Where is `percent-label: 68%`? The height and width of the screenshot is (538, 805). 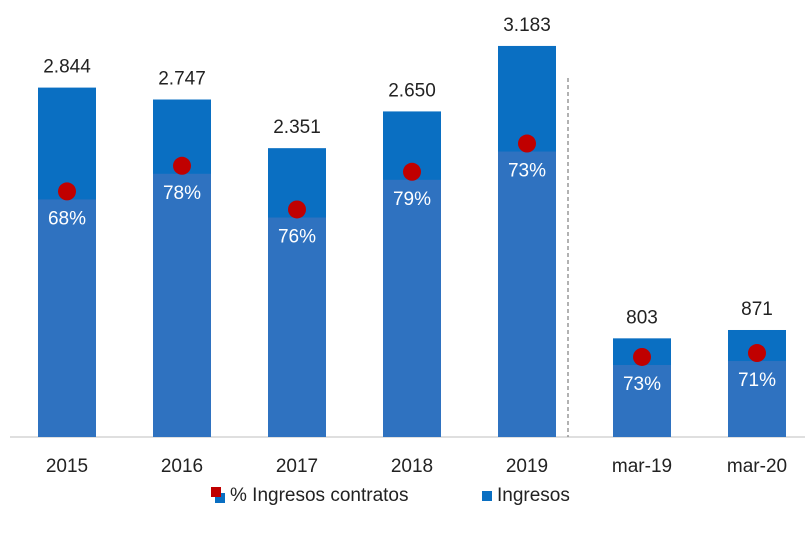
percent-label: 68% is located at coordinates (67, 218).